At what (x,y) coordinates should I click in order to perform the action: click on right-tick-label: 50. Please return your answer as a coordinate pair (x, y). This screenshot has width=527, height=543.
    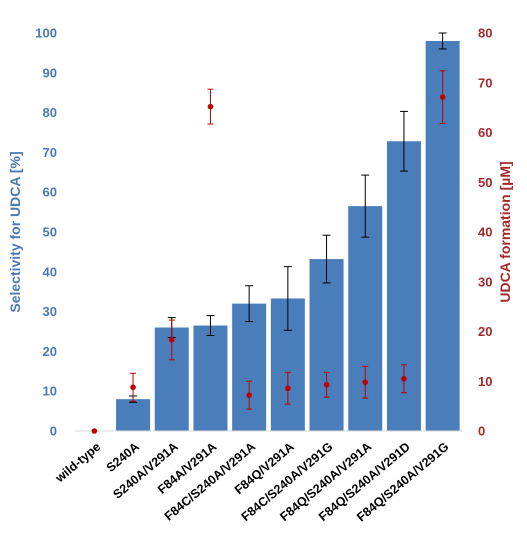
    Looking at the image, I should click on (485, 182).